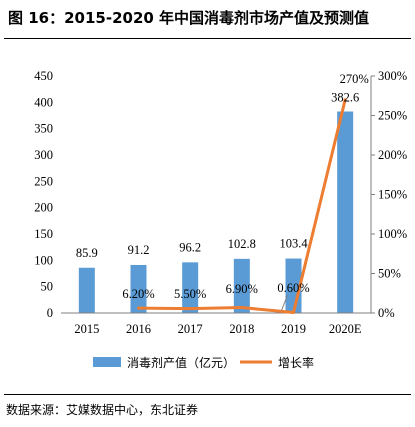  I want to click on right-axis-tick-label: 250%, so click(392, 116).